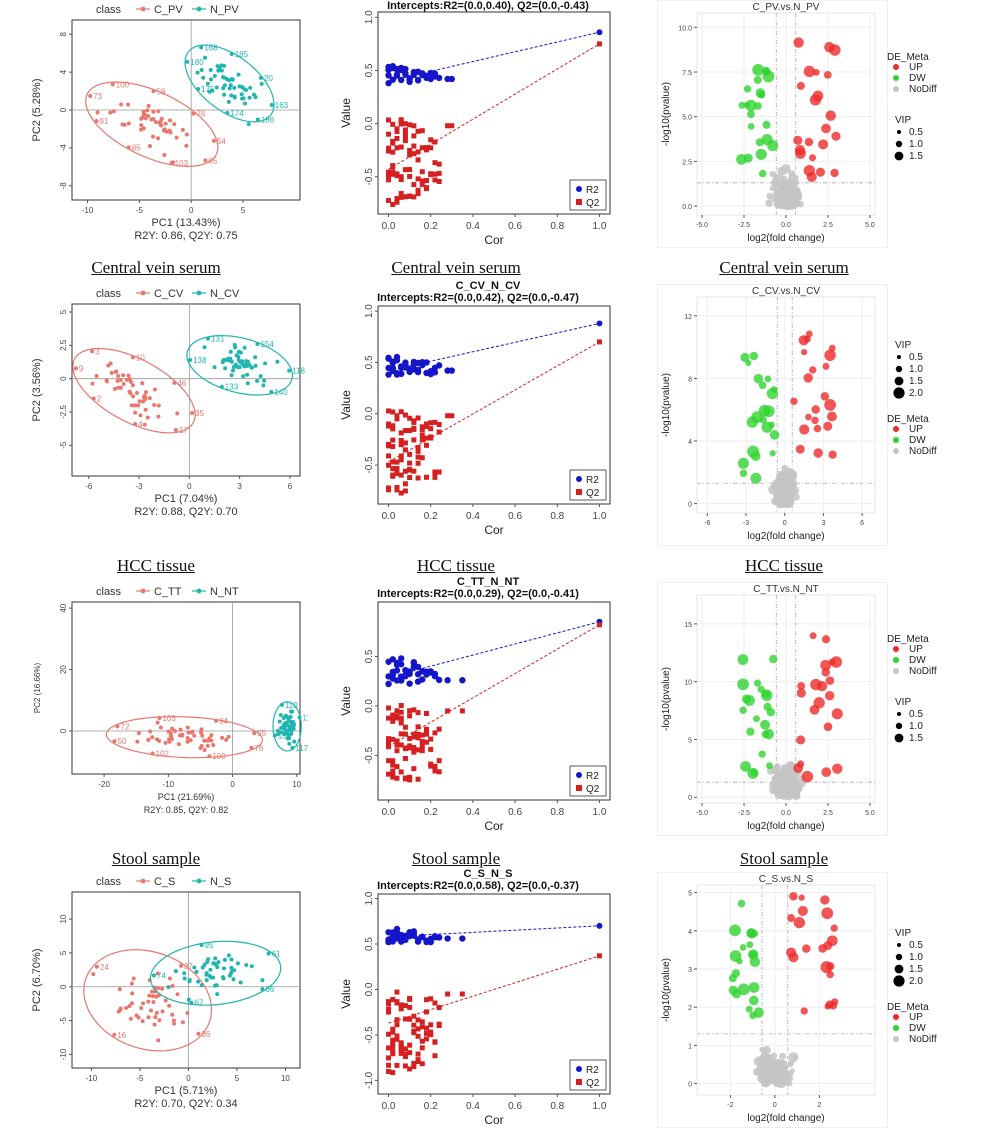 The image size is (1008, 1133). Describe the element at coordinates (592, 1070) in the screenshot. I see `legend-label-r2: R2` at that location.